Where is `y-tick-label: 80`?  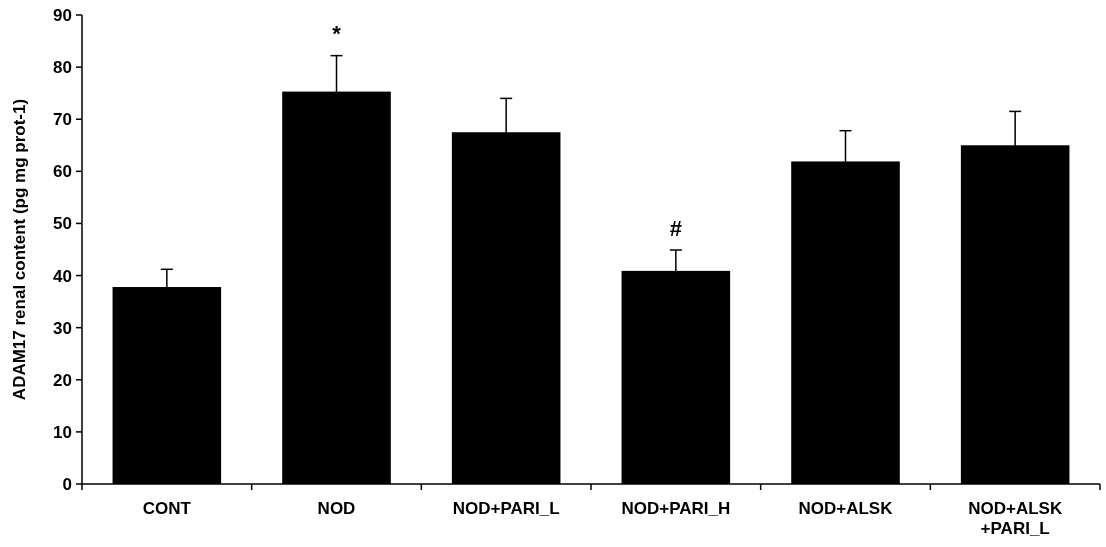
y-tick-label: 80 is located at coordinates (62, 68).